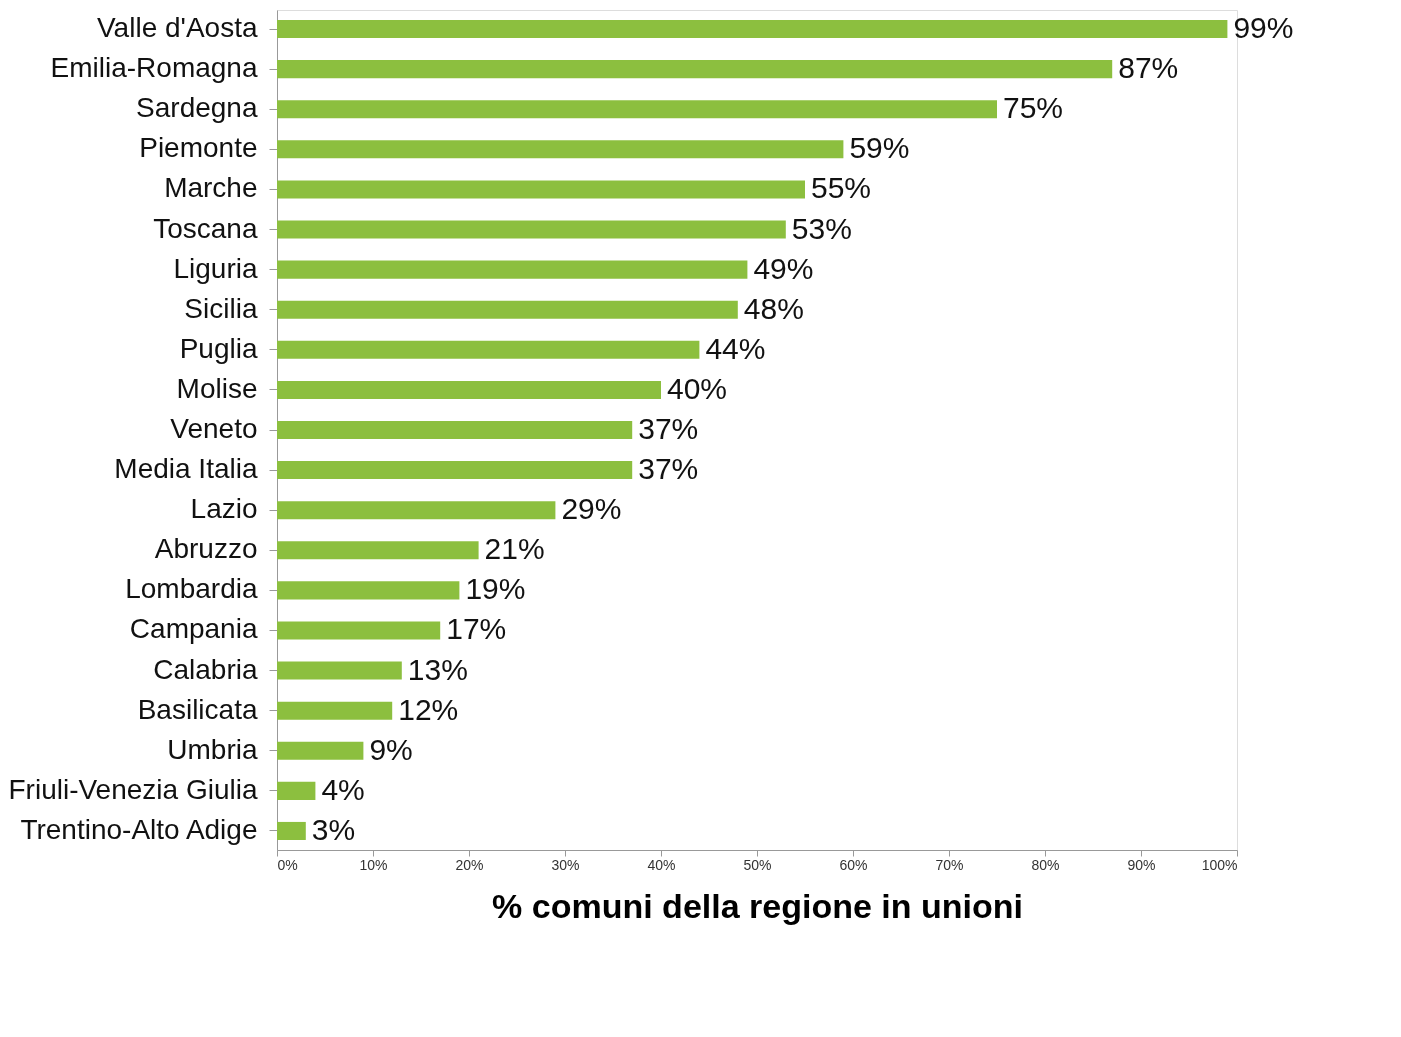 This screenshot has height=1037, width=1401. What do you see at coordinates (197, 709) in the screenshot?
I see `y-tick-label: Basilicata` at bounding box center [197, 709].